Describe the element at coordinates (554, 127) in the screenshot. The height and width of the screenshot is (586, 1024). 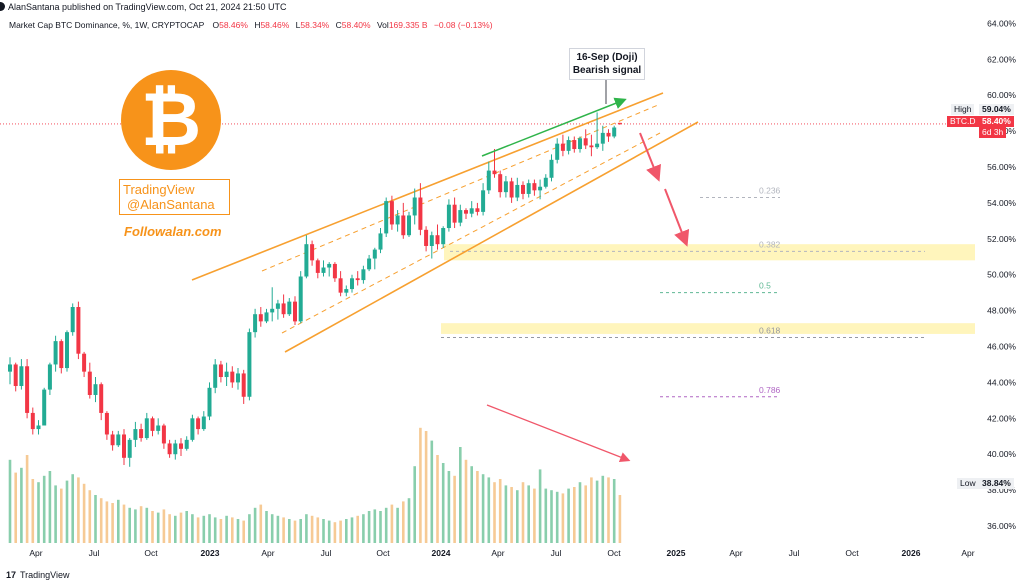
I see `green-trend-arrow` at that location.